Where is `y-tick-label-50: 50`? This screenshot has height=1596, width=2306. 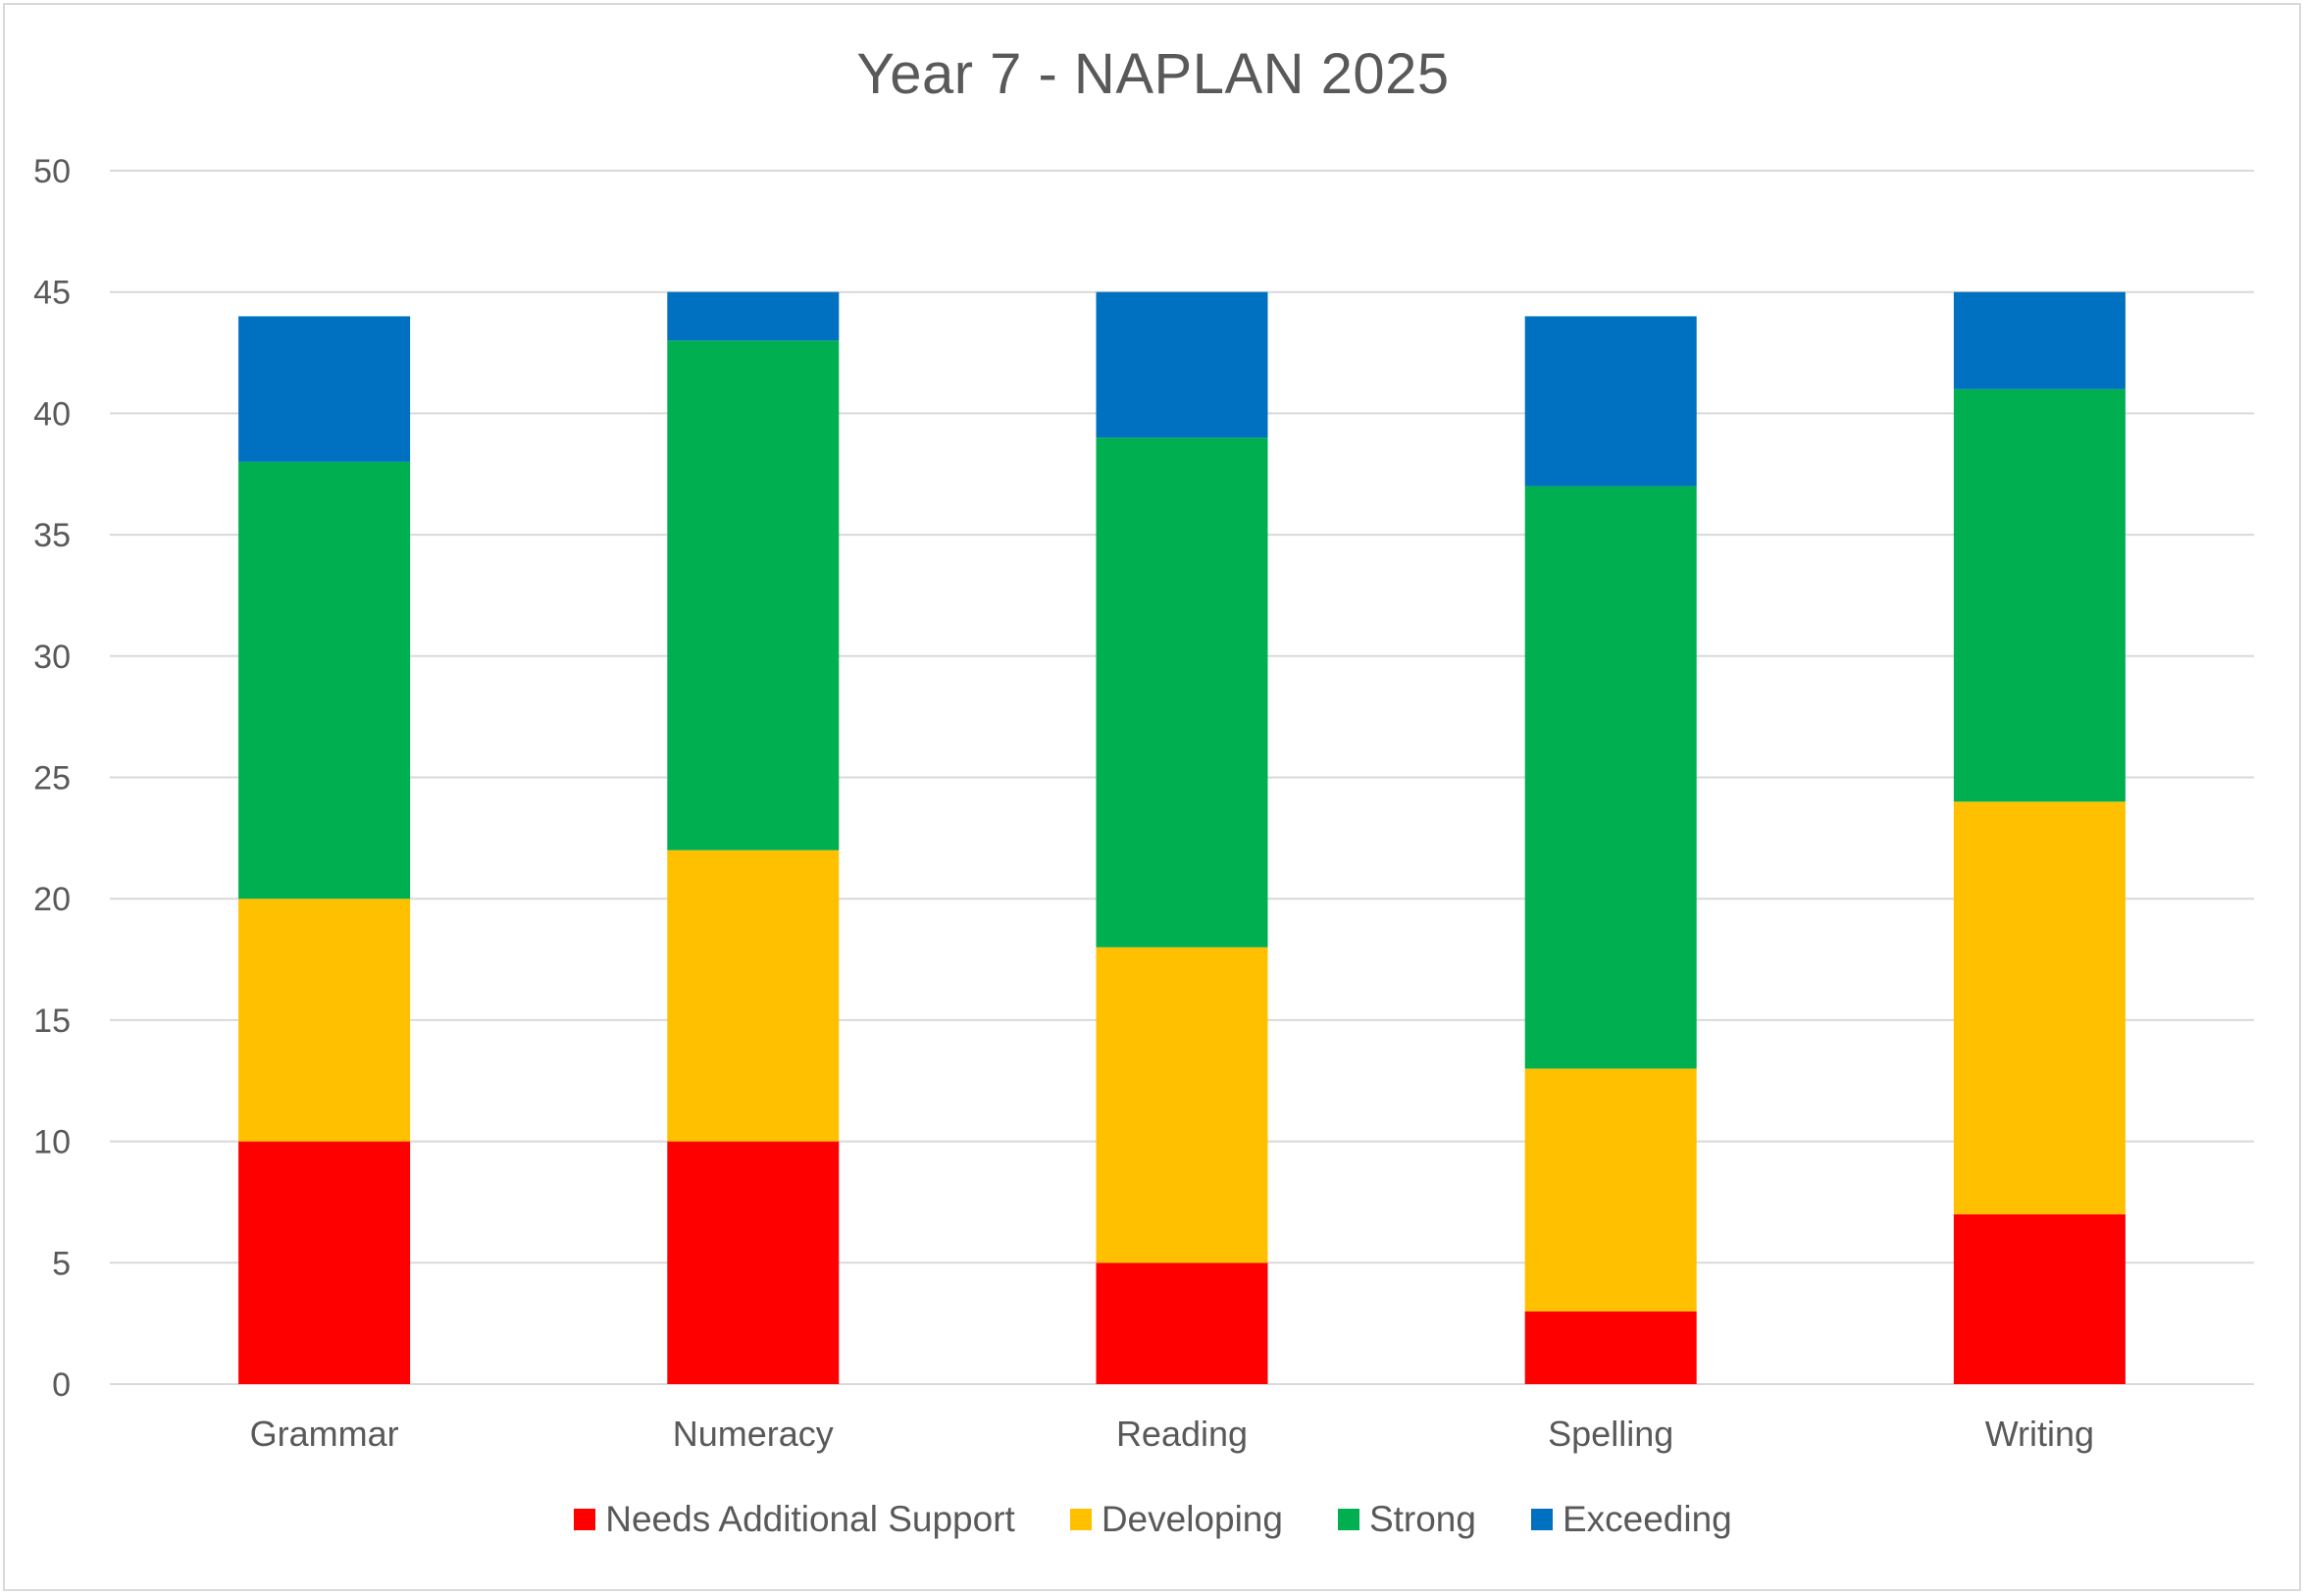 y-tick-label-50: 50 is located at coordinates (52, 171).